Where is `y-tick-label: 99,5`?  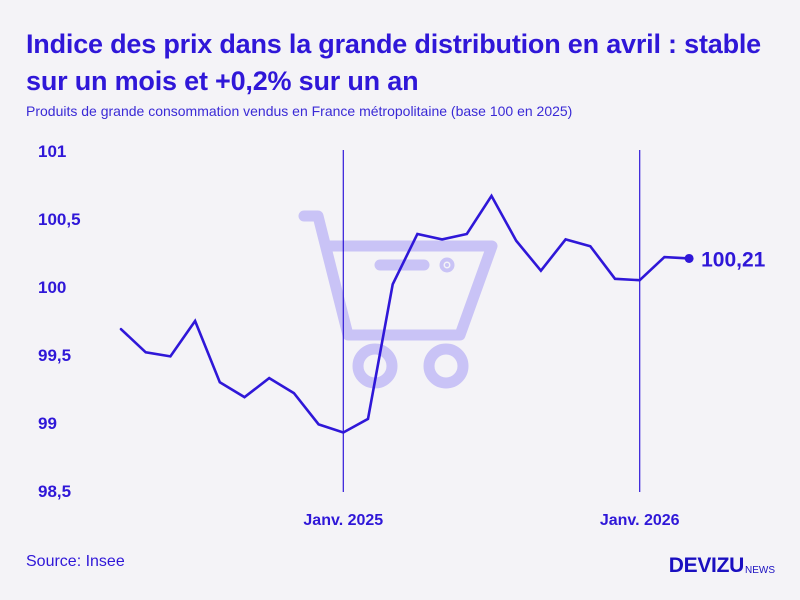 y-tick-label: 99,5 is located at coordinates (54, 355).